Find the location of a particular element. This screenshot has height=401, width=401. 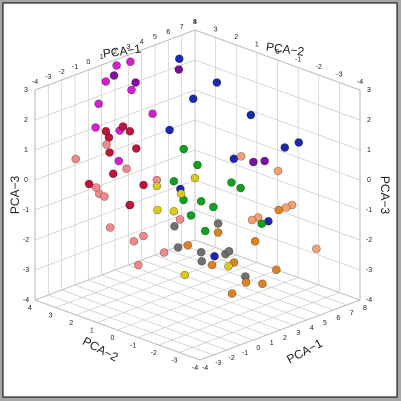

tick-label: 7 is located at coordinates (182, 27).